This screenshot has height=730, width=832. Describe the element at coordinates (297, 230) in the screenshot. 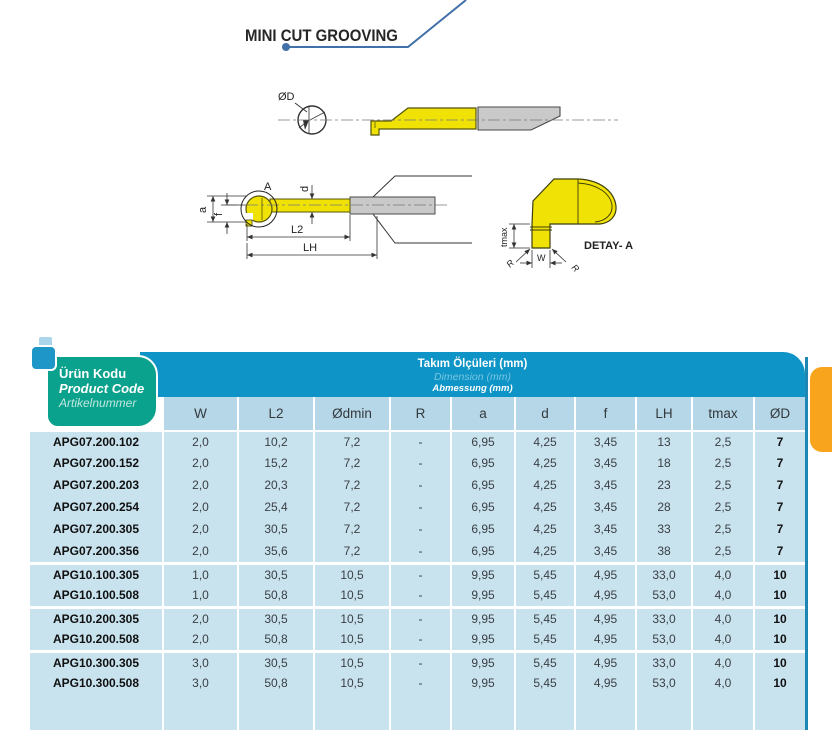

I see `dim-label-l2: L2` at that location.